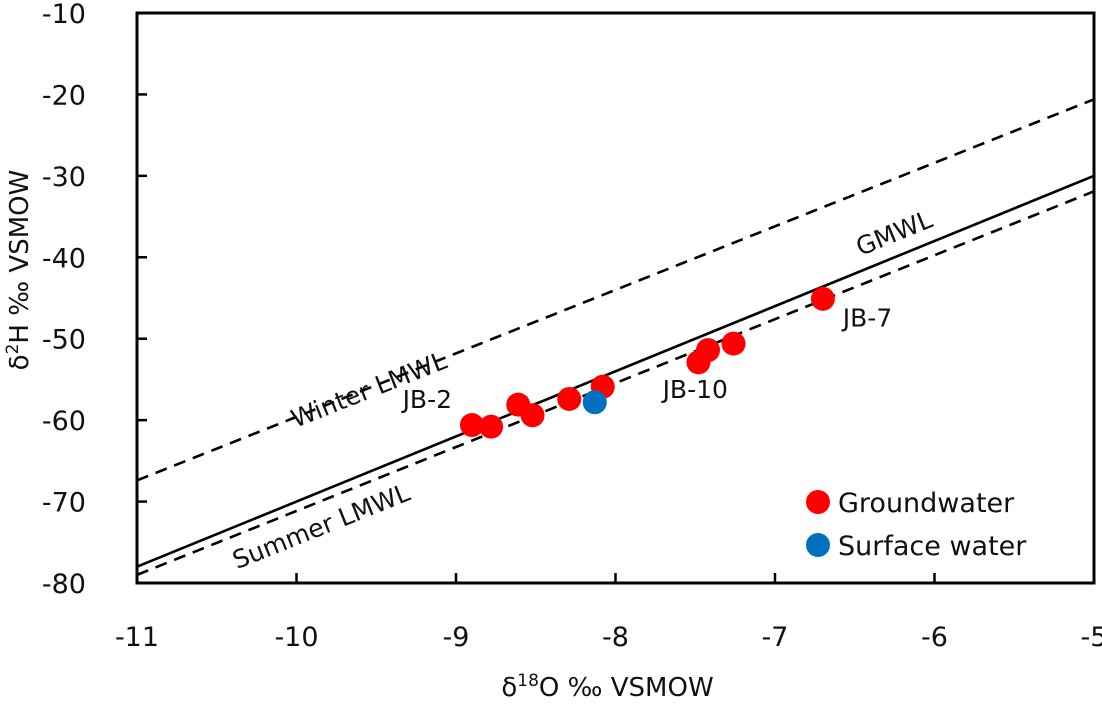  I want to click on x-tick-label: -7, so click(775, 637).